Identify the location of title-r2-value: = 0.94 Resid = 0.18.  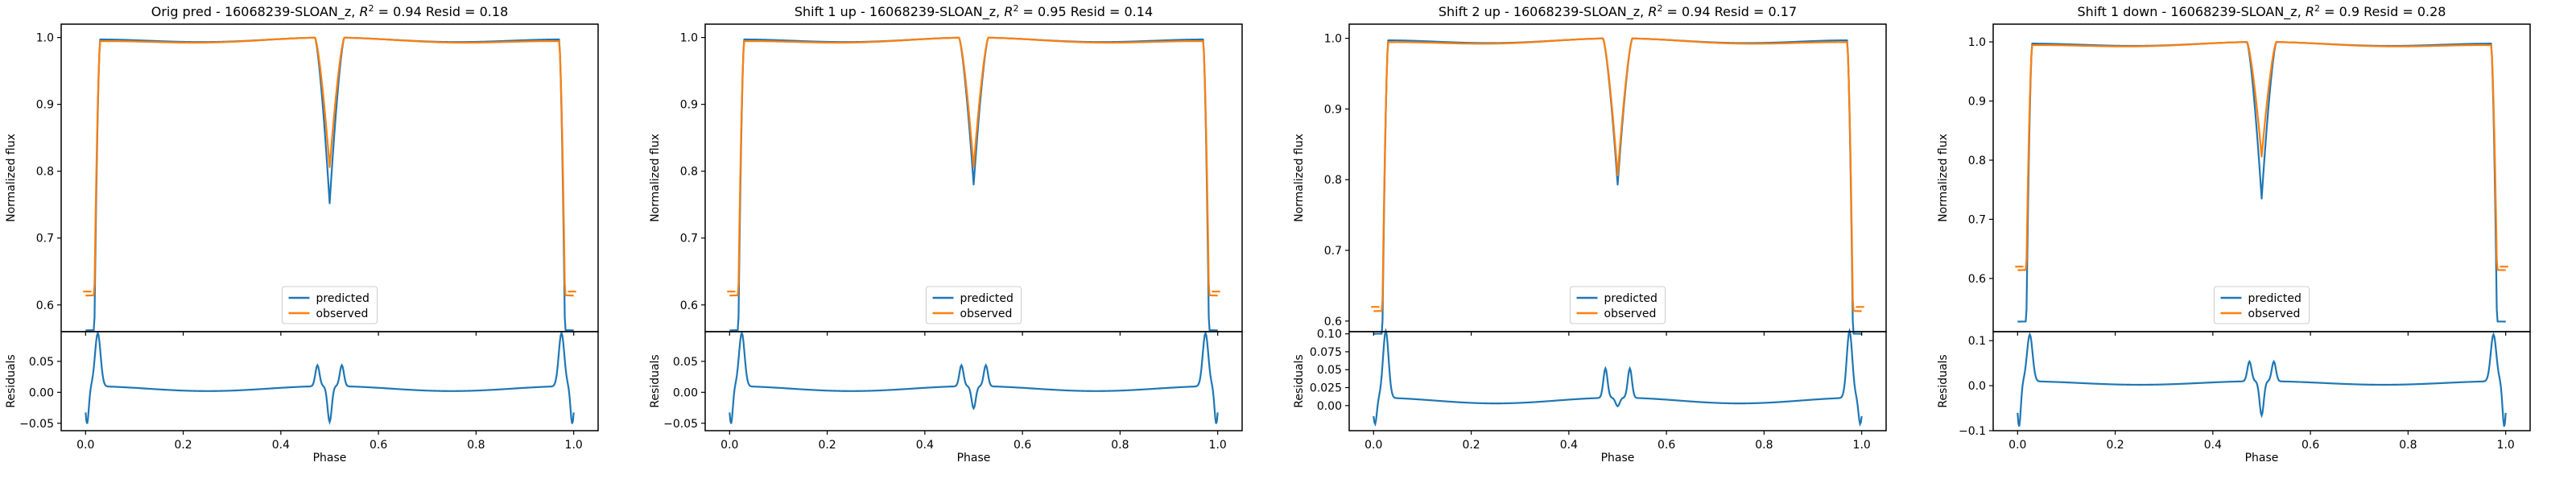
(442, 11).